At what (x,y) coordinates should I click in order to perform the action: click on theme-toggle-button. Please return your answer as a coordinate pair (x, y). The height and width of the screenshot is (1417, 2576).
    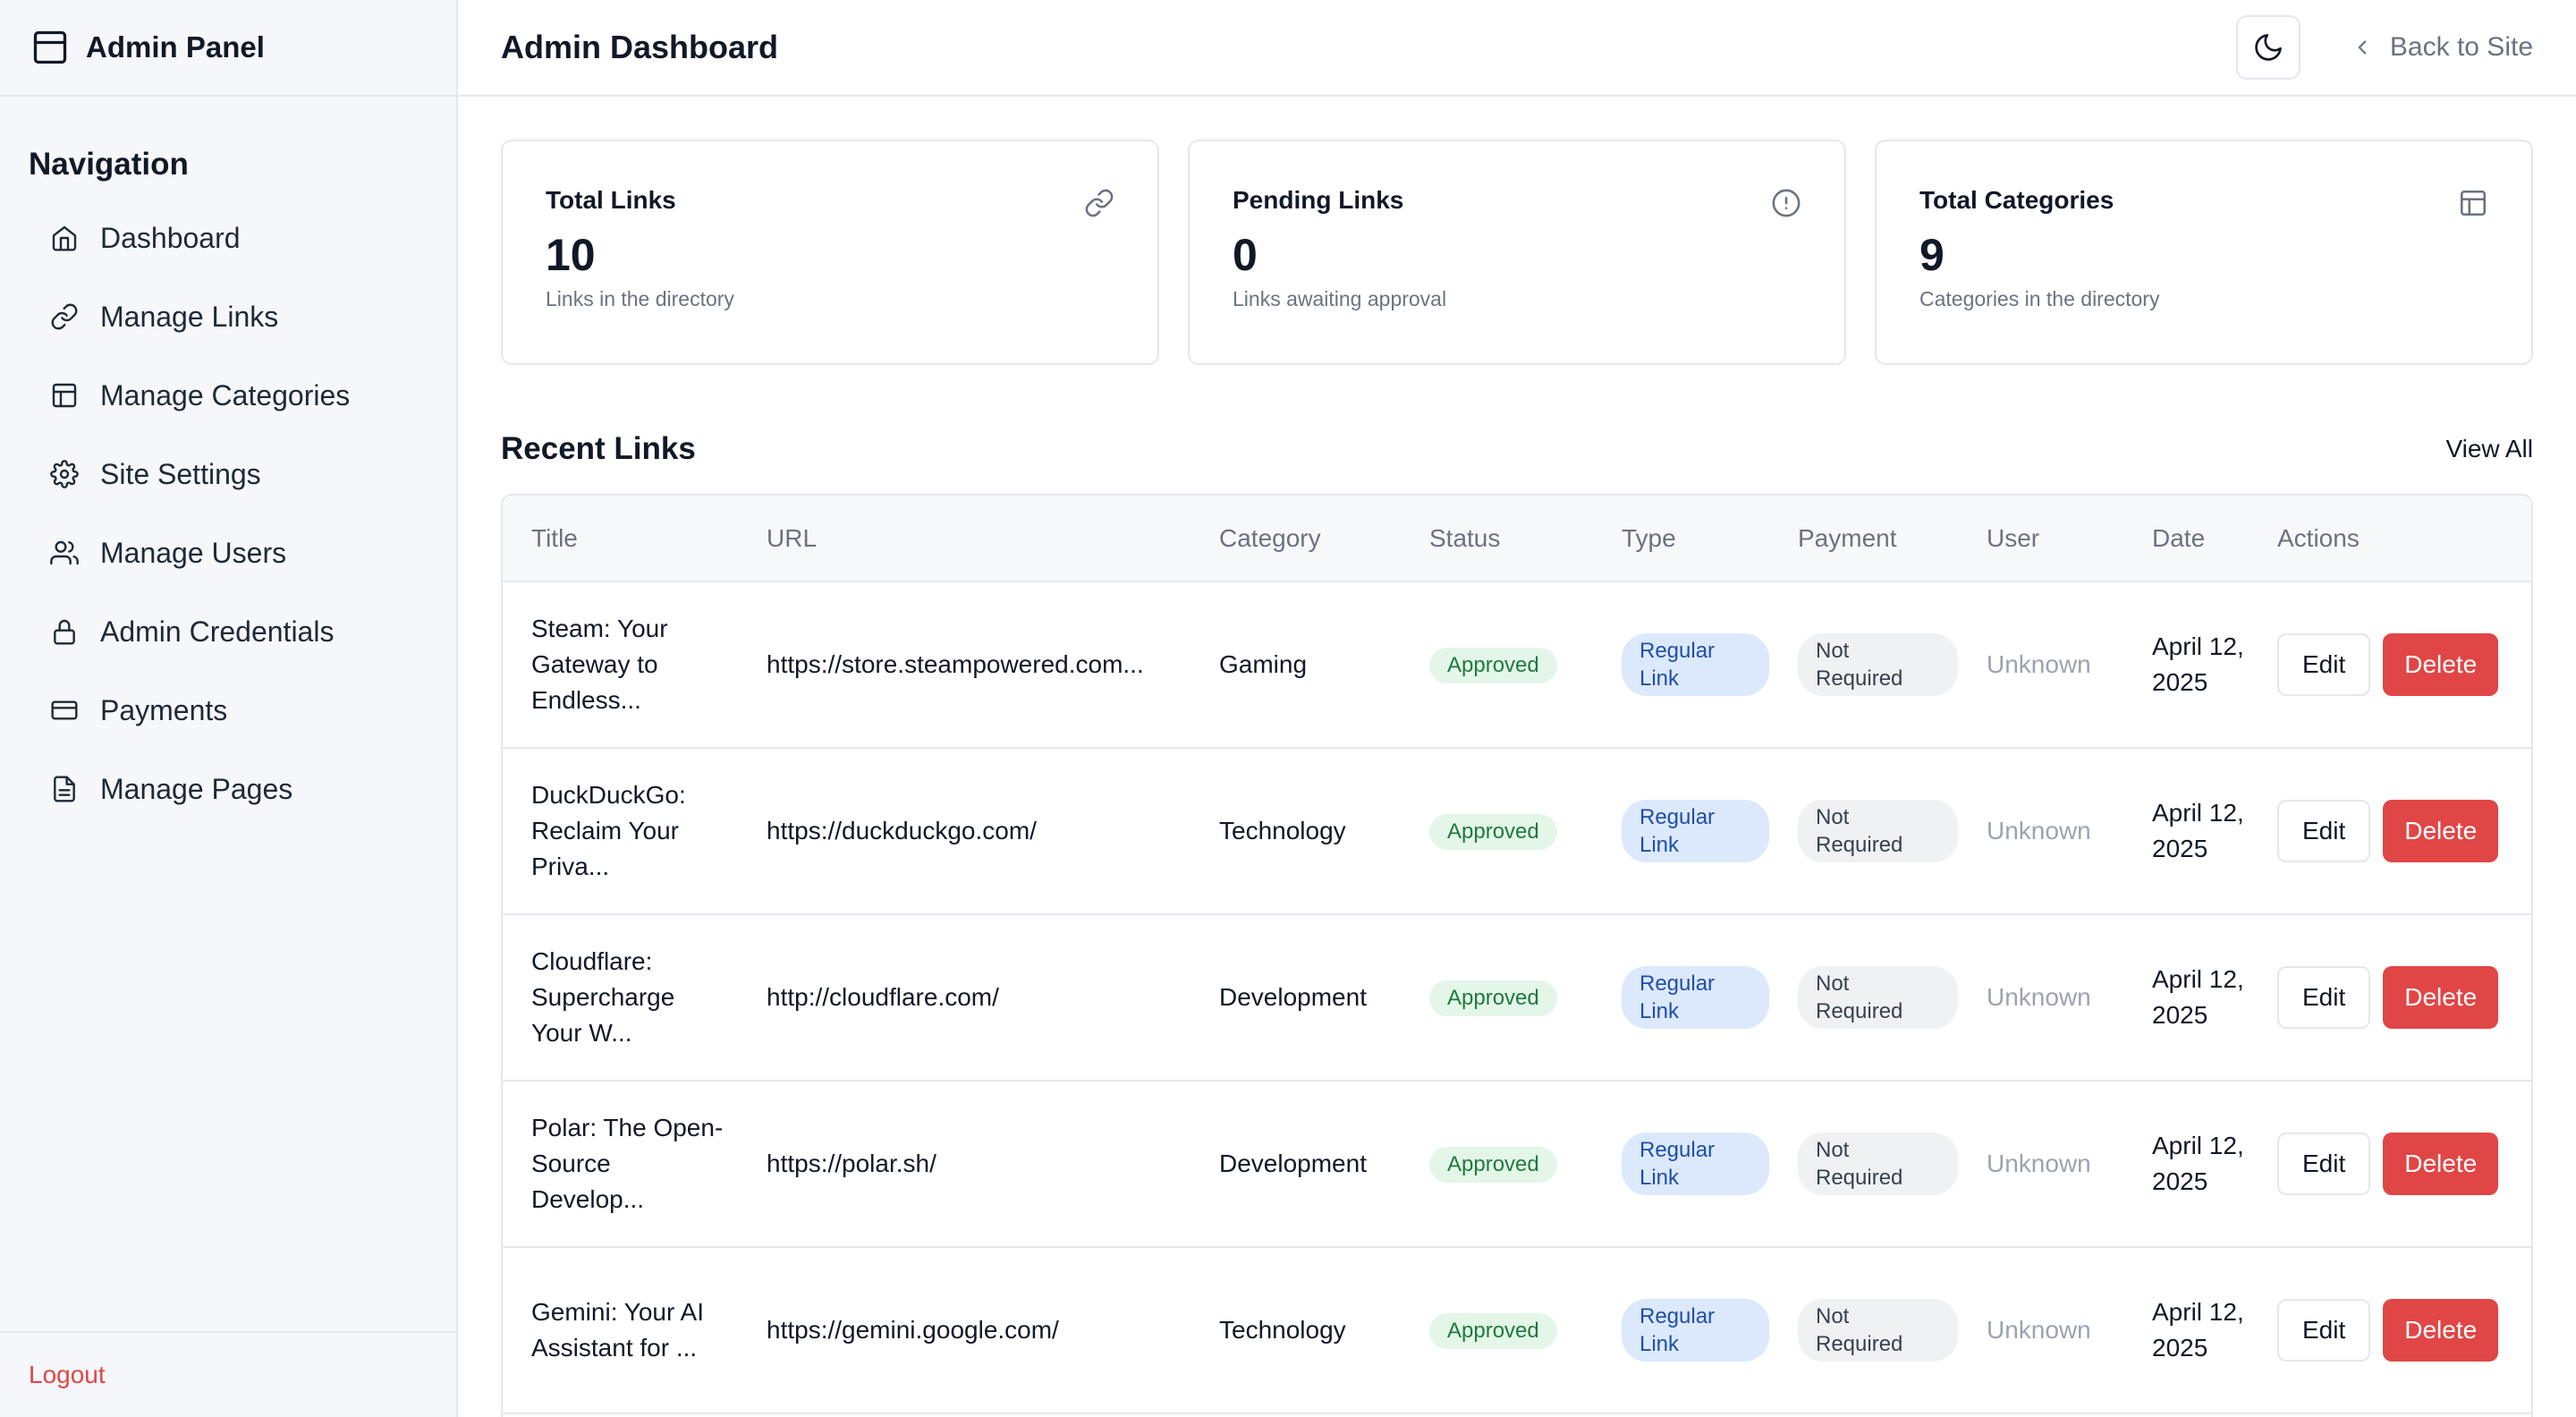
    Looking at the image, I should click on (2268, 47).